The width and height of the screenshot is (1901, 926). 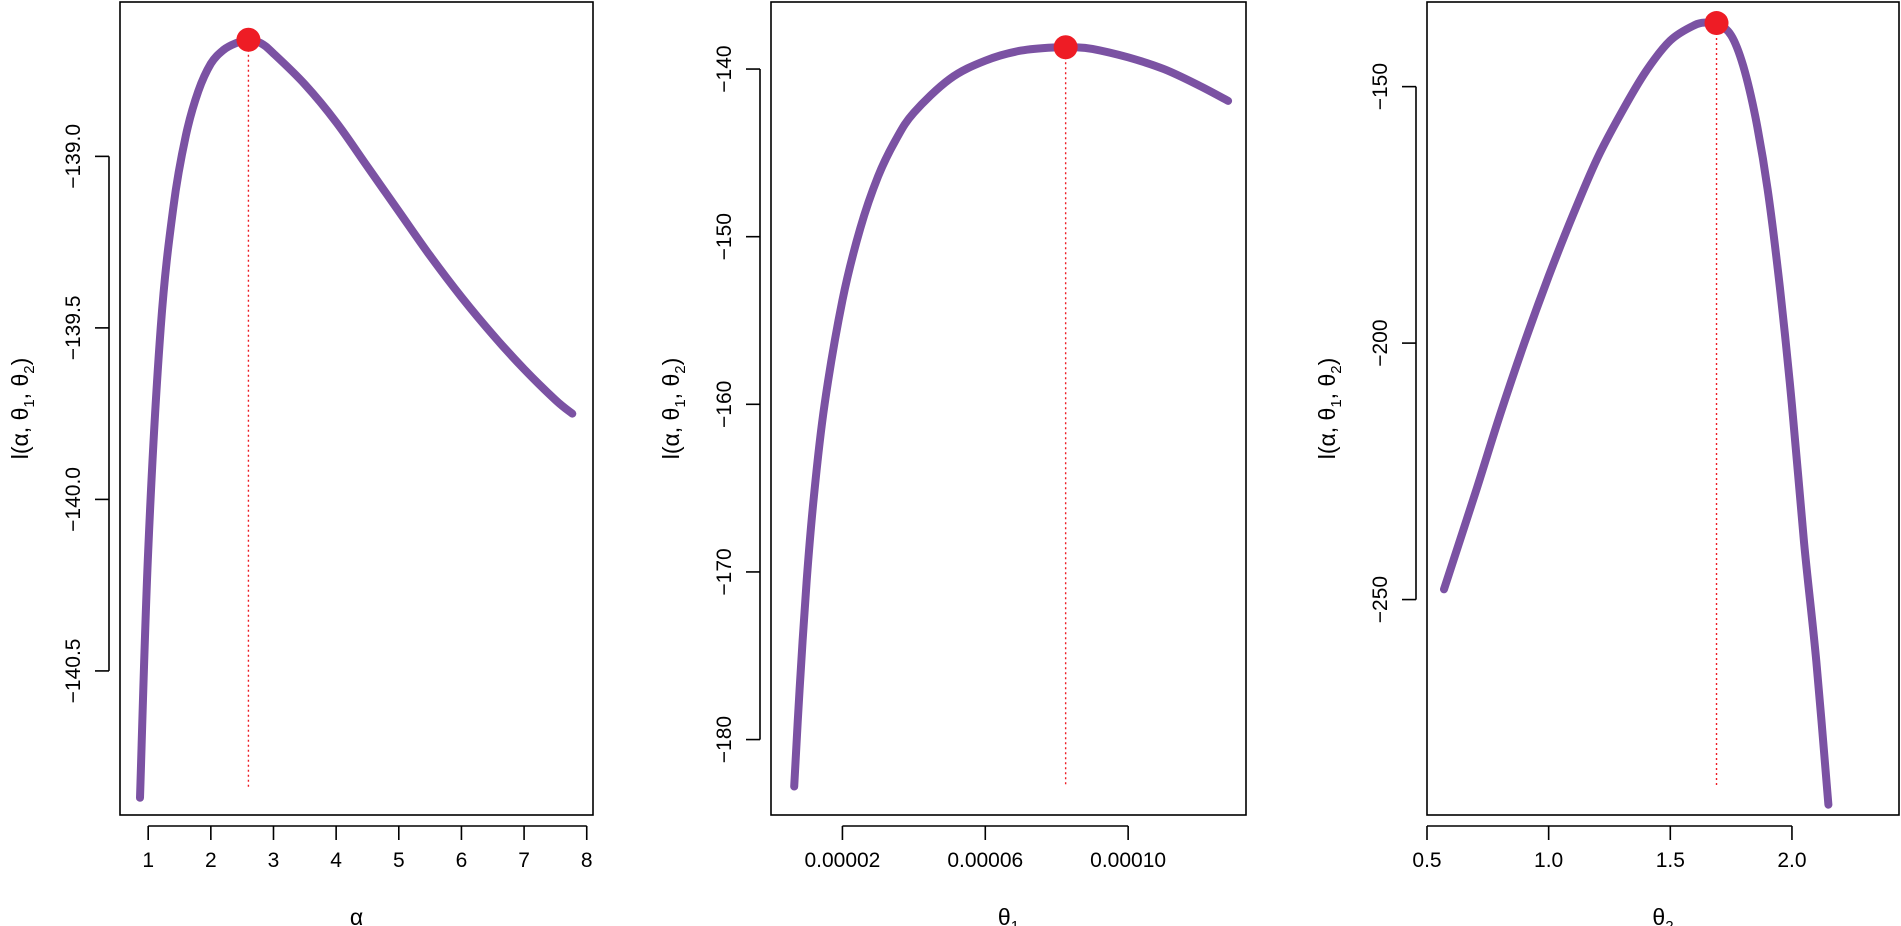 I want to click on y-tick-label: −140, so click(x=724, y=68).